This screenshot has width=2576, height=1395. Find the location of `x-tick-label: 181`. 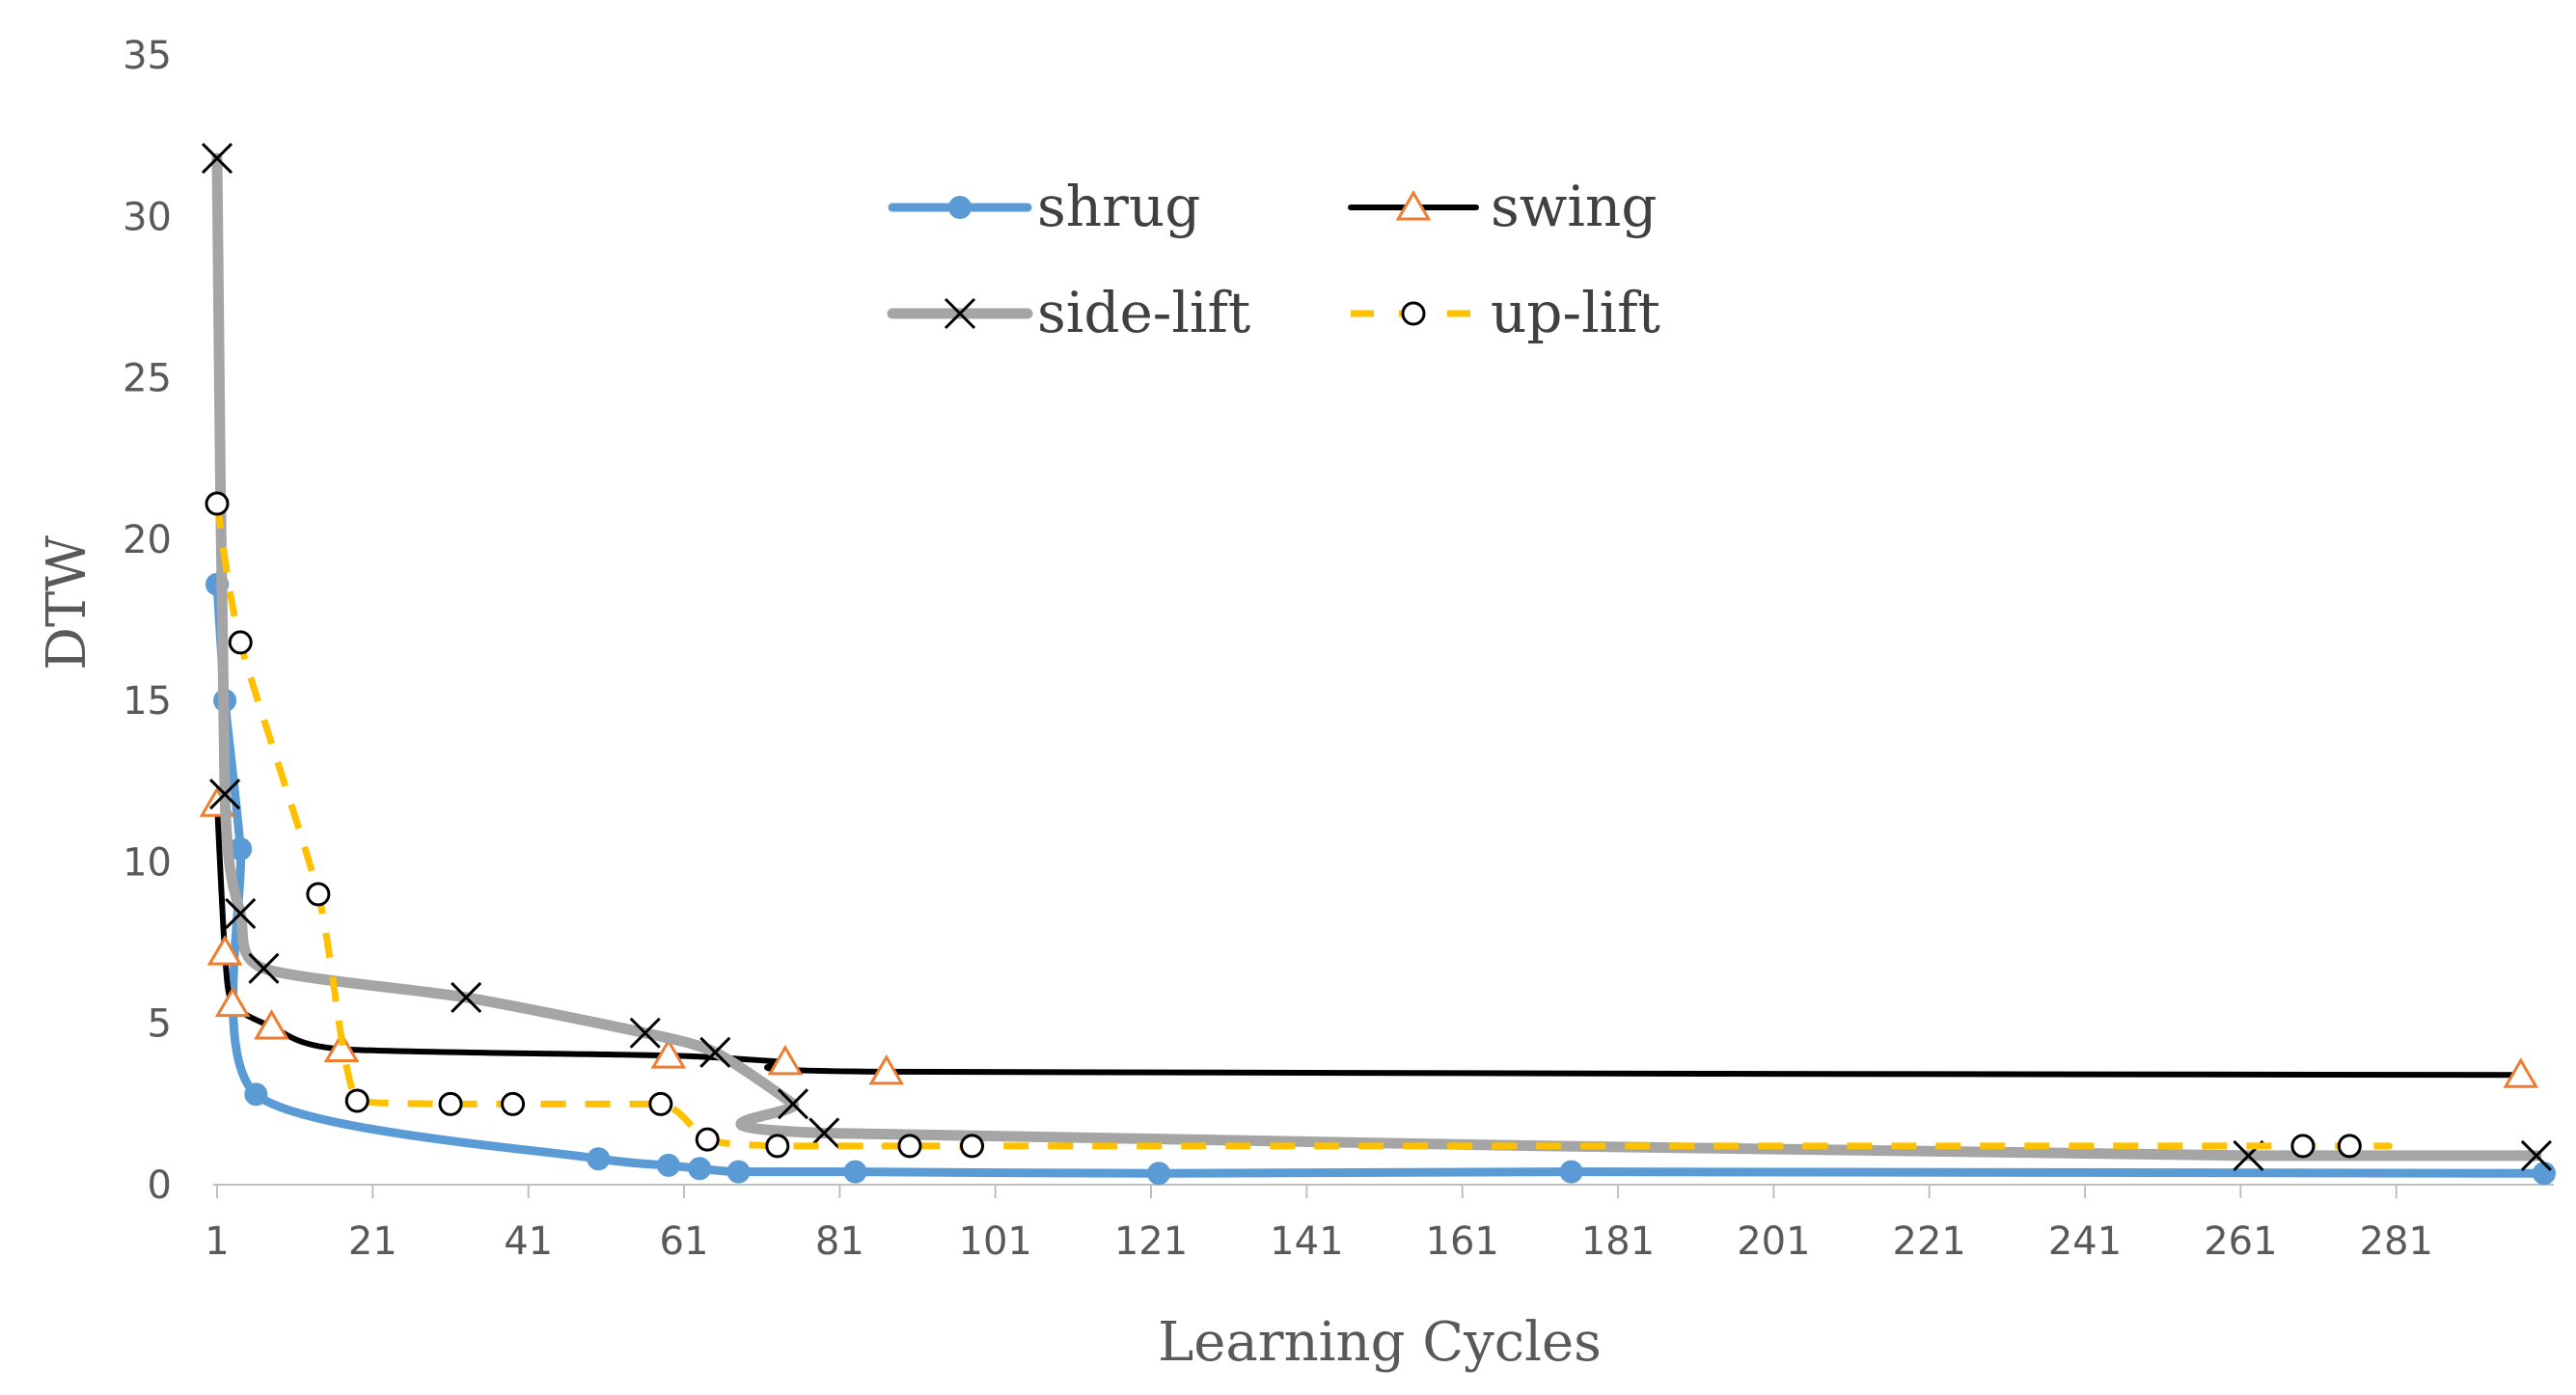

x-tick-label: 181 is located at coordinates (1618, 1242).